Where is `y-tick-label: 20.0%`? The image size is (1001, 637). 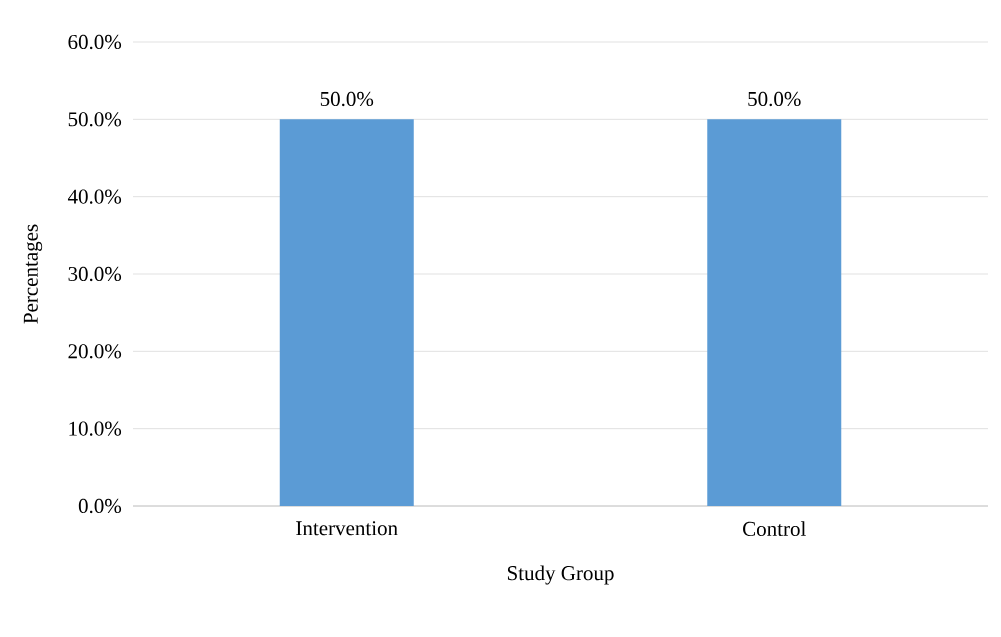 y-tick-label: 20.0% is located at coordinates (95, 351).